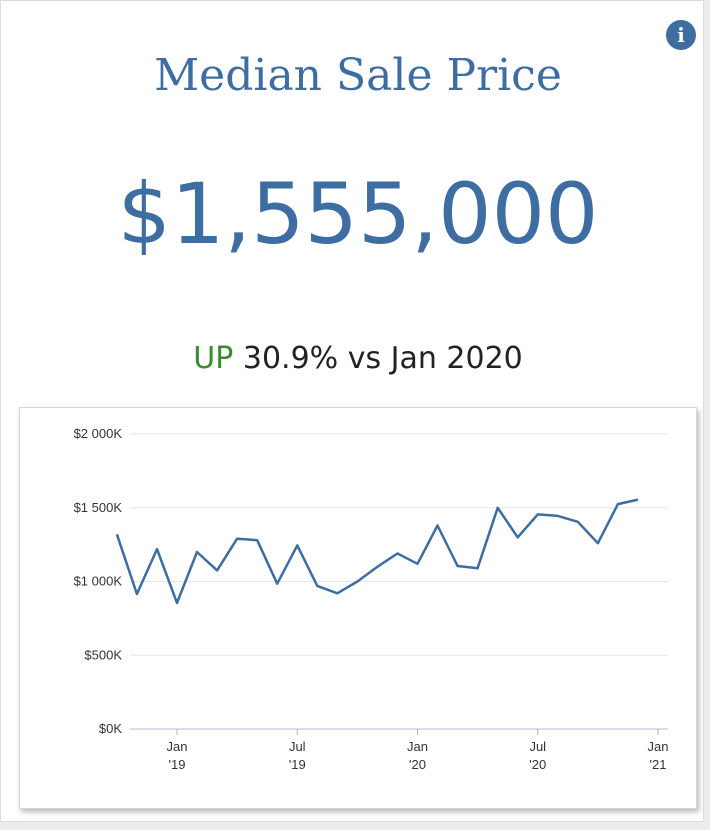 The image size is (710, 830). I want to click on change-summary: UP 30.9% vs Jan 2020, so click(355, 359).